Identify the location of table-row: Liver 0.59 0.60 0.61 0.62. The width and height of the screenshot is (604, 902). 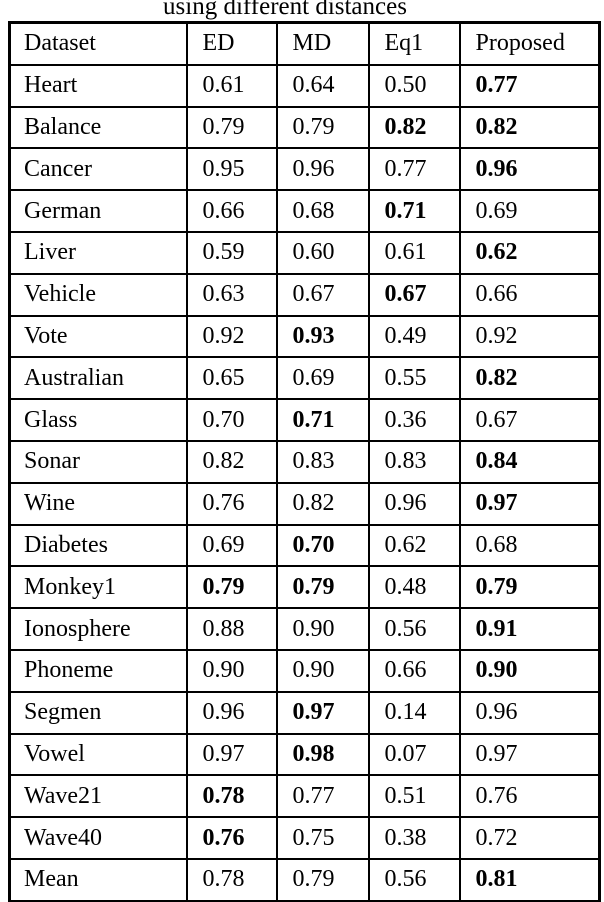
(304, 252).